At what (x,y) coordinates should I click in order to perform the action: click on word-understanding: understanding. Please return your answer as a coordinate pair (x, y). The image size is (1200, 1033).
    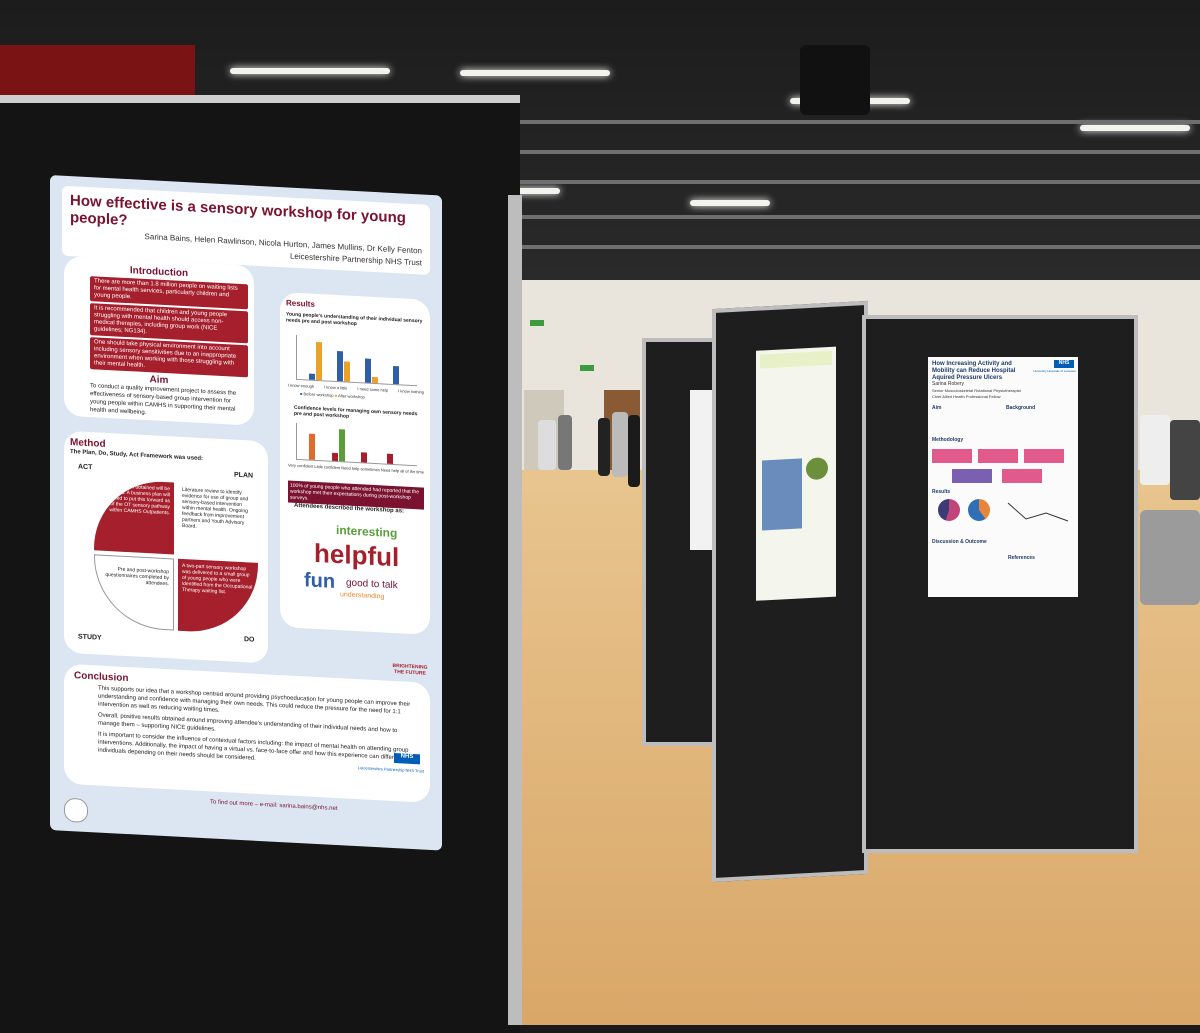
    Looking at the image, I should click on (362, 596).